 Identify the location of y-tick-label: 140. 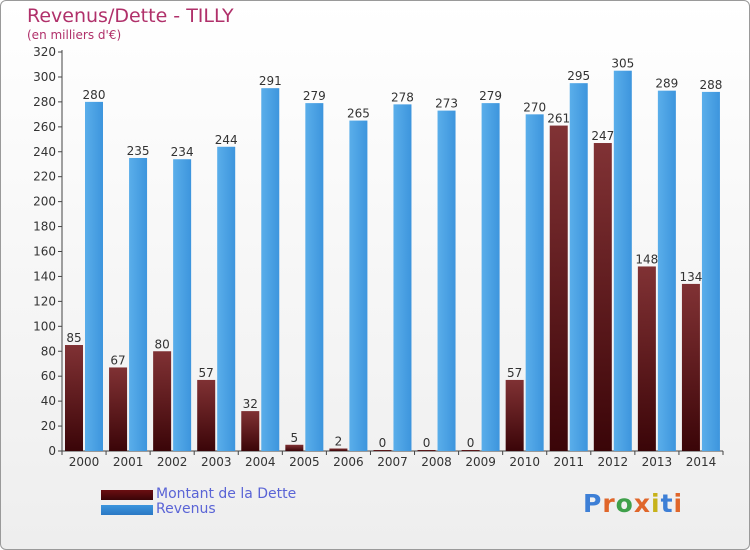
(44, 276).